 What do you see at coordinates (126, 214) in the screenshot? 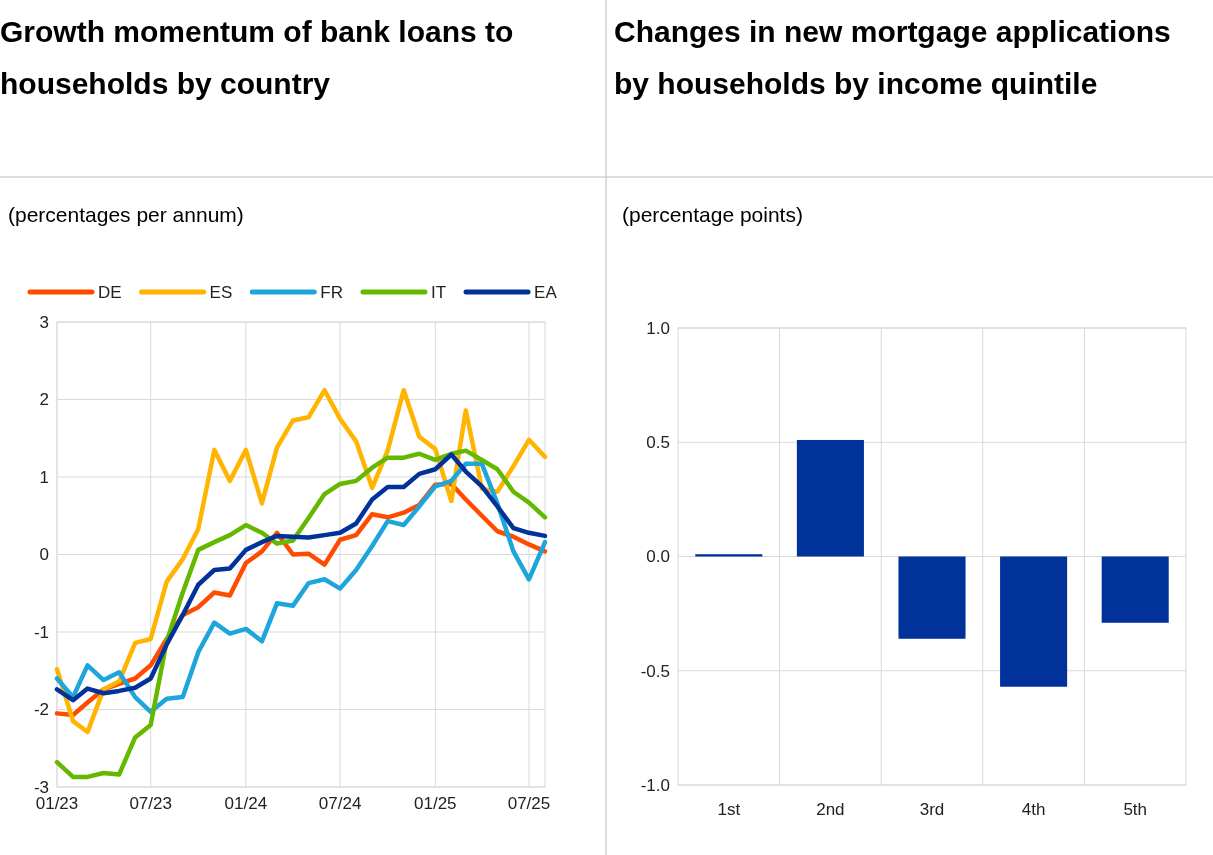
I see `chart-subtitle: (percentages per annum)` at bounding box center [126, 214].